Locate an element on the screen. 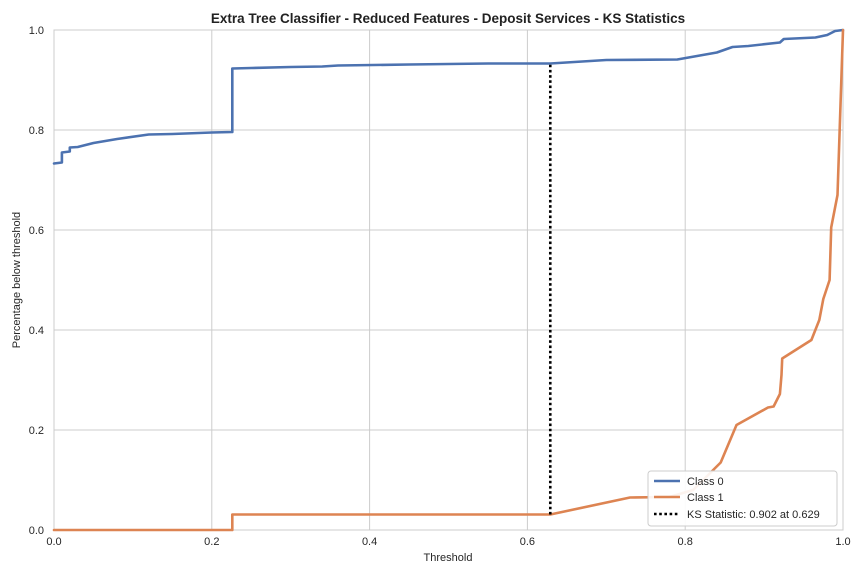 The image size is (864, 576). y-tick-label: 0.2 is located at coordinates (36, 431).